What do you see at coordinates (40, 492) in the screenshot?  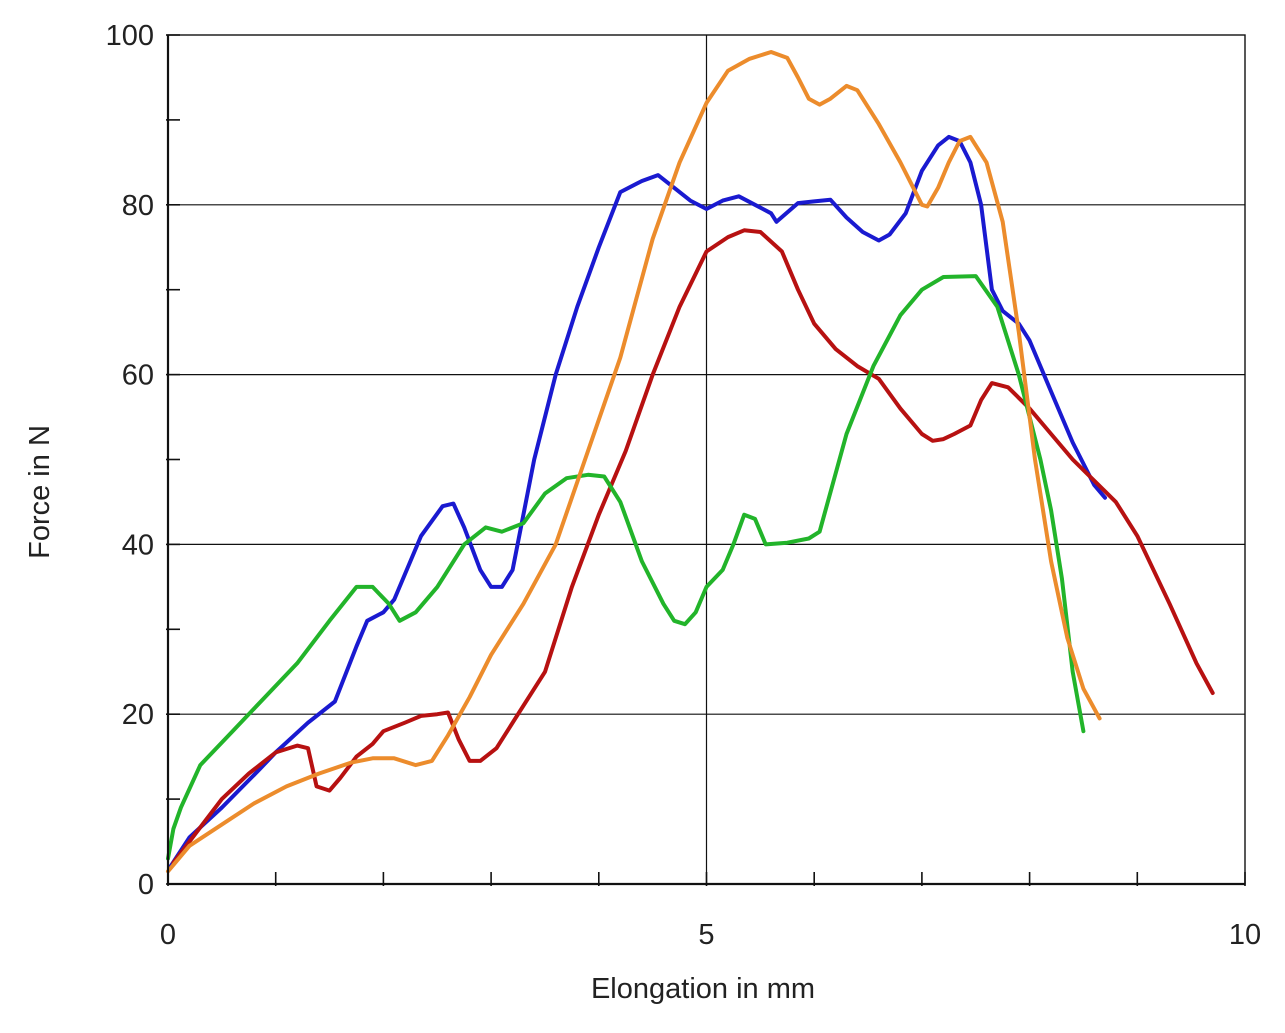 I see `y-axis-title: Force in N` at bounding box center [40, 492].